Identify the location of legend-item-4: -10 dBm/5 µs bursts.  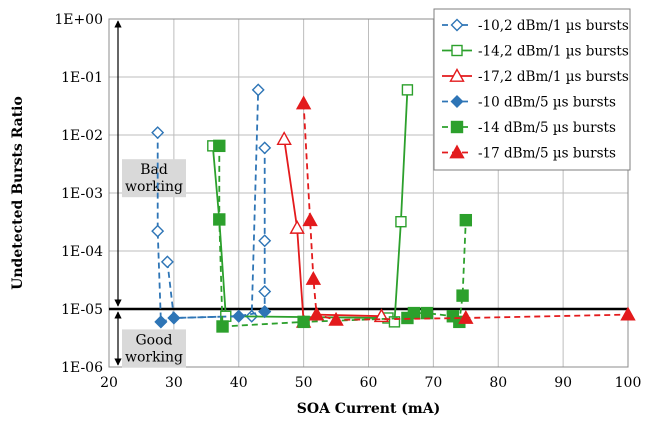
(529, 103).